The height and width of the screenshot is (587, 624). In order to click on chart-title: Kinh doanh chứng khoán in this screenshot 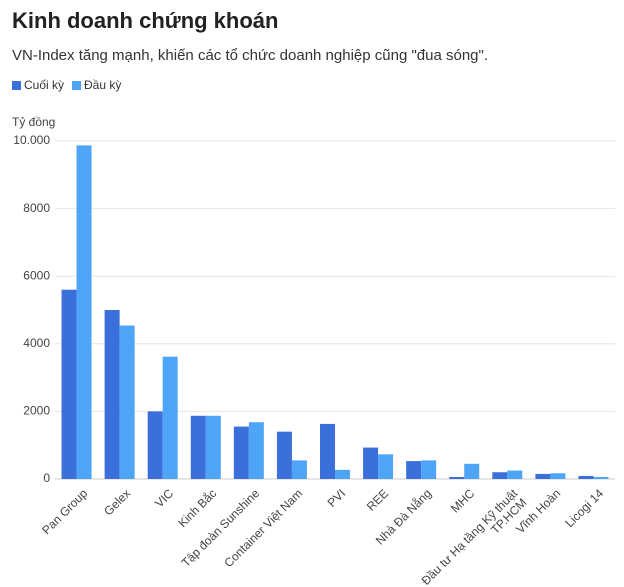, I will do `click(145, 20)`.